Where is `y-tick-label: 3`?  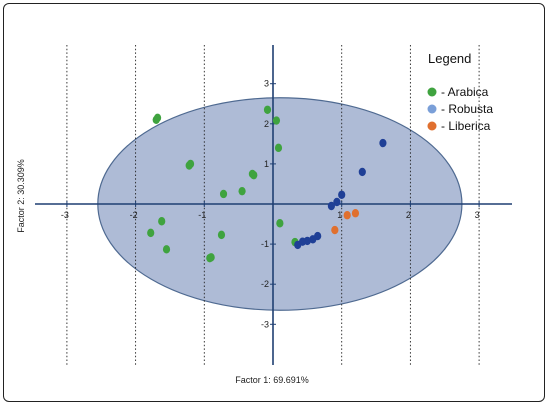
y-tick-label: 3 is located at coordinates (266, 84).